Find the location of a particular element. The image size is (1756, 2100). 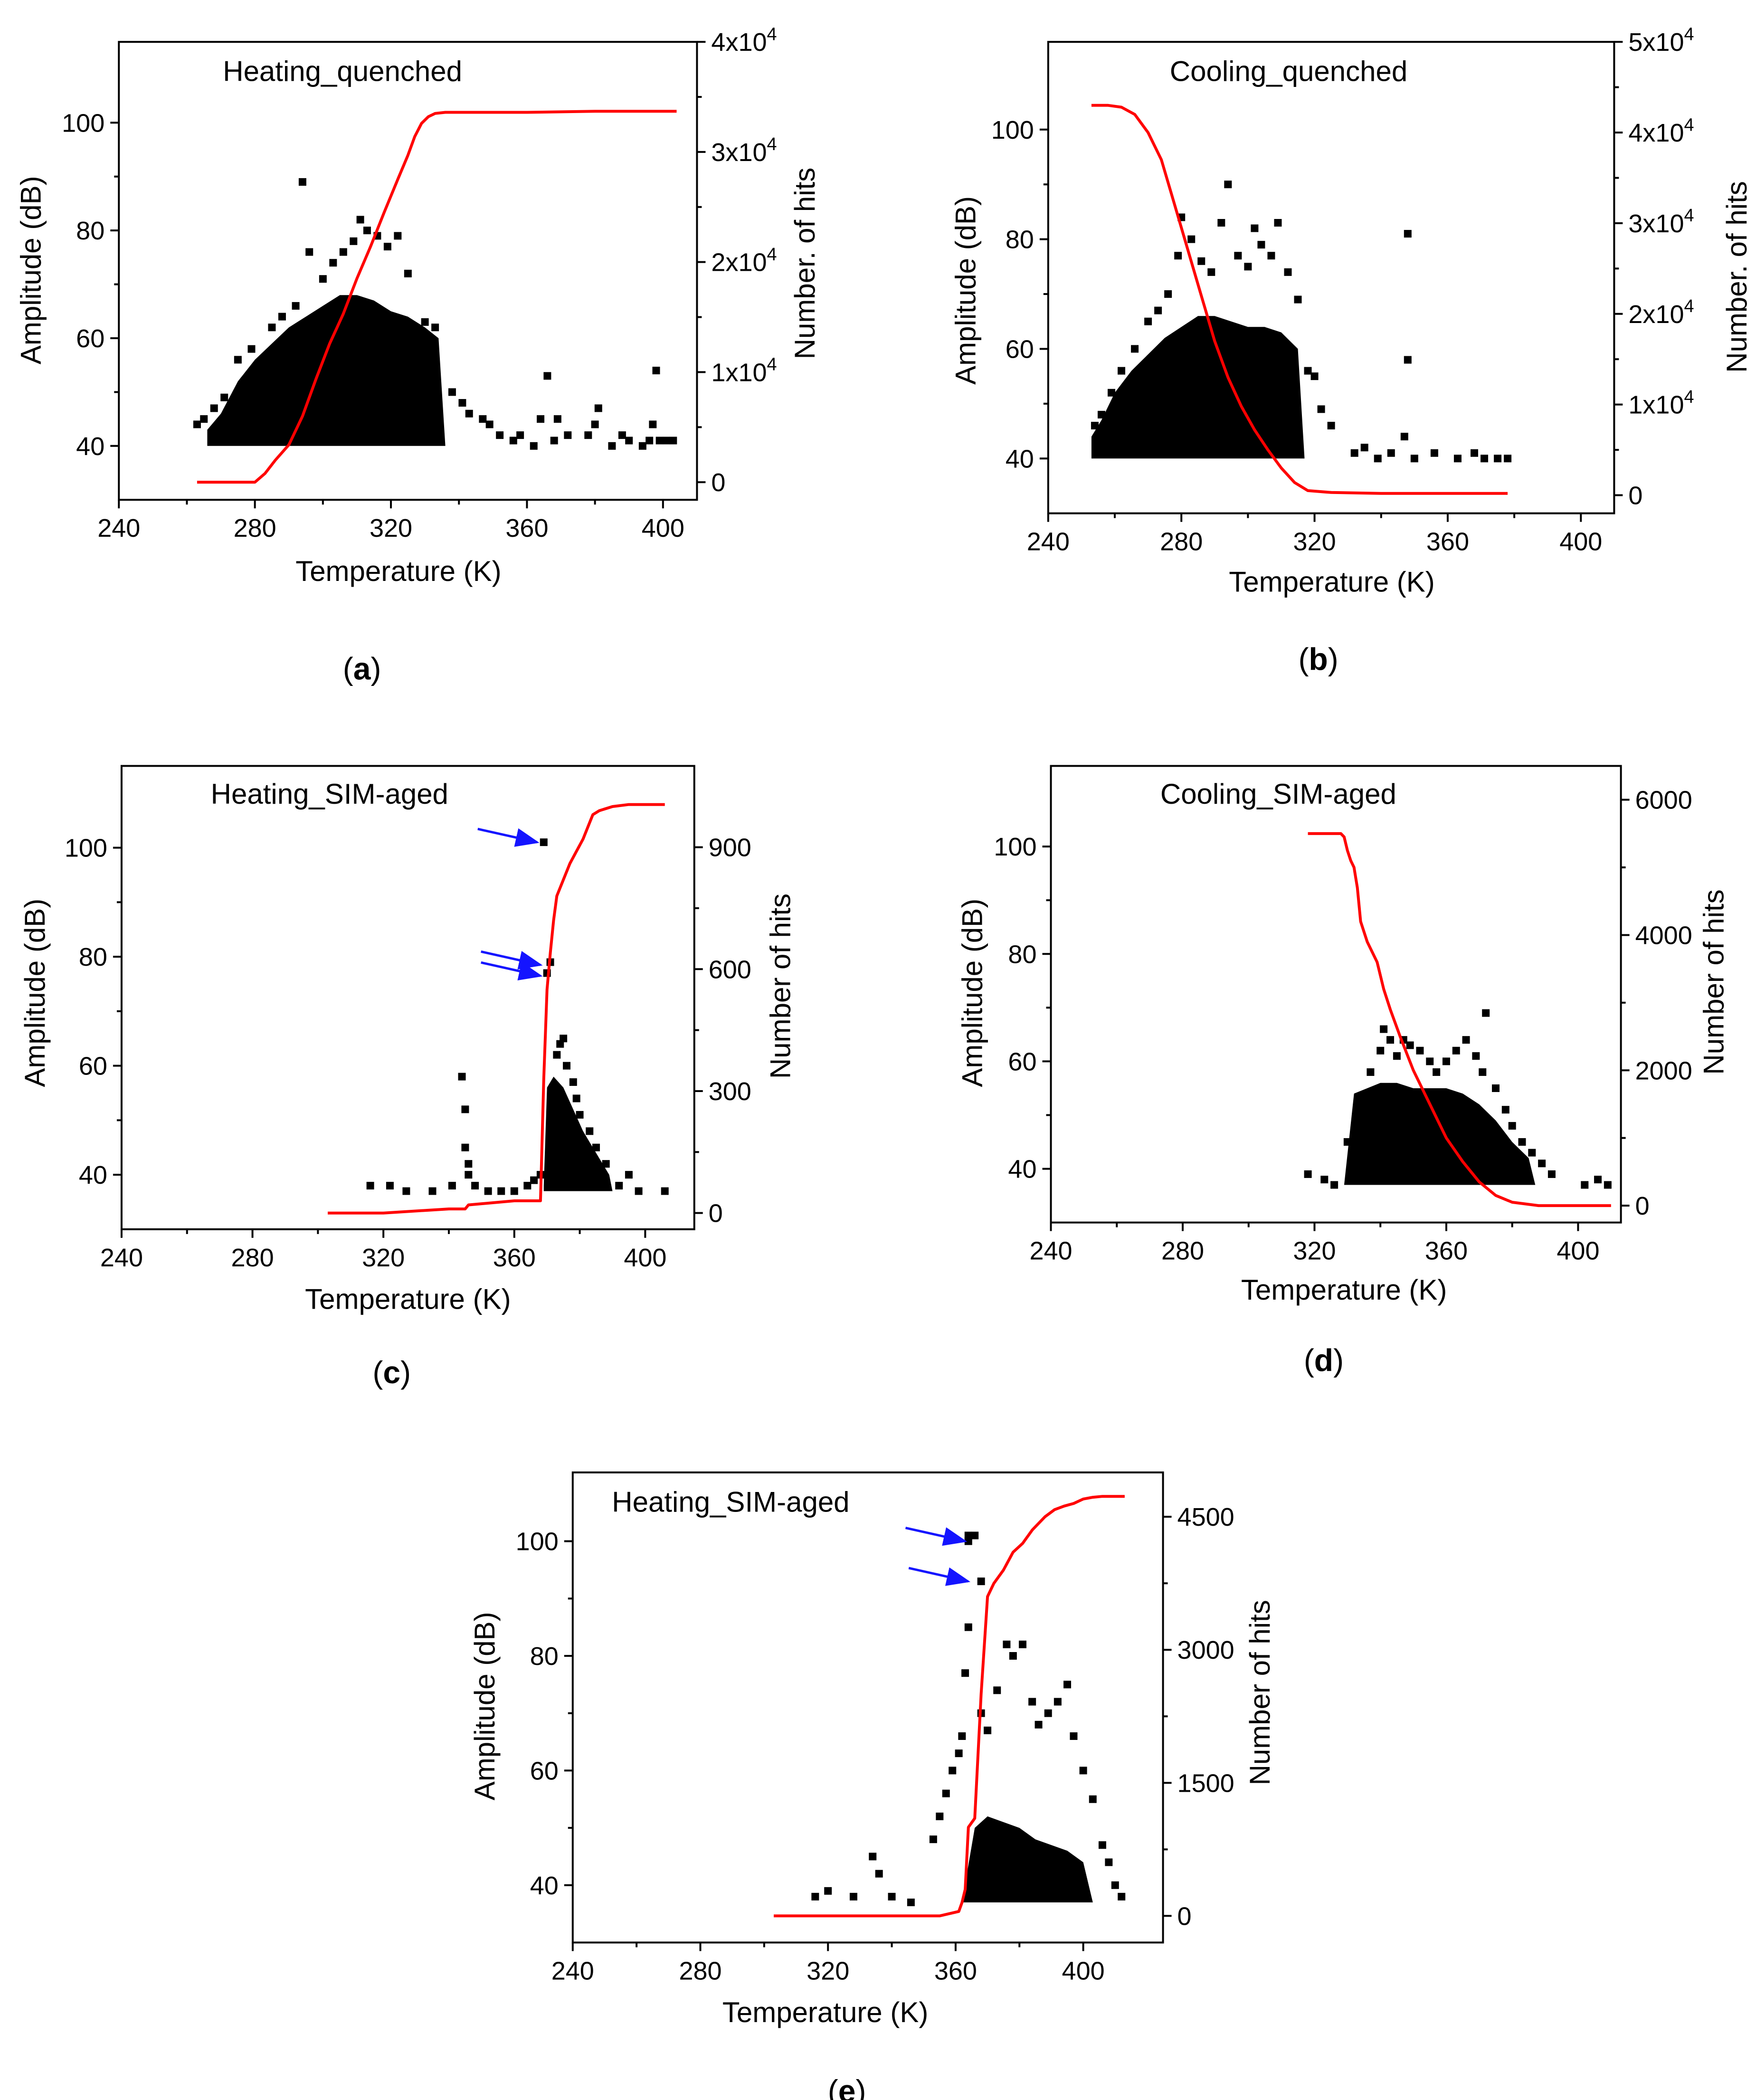

y2-axis-label: Number of hits is located at coordinates (781, 986).